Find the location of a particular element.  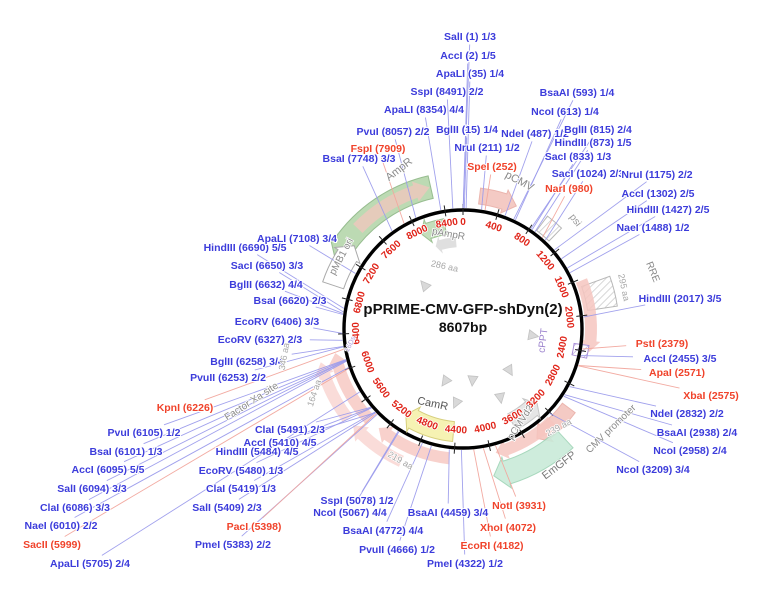

restriction-site-label: BsaAI (4772) 4/4 is located at coordinates (383, 531).